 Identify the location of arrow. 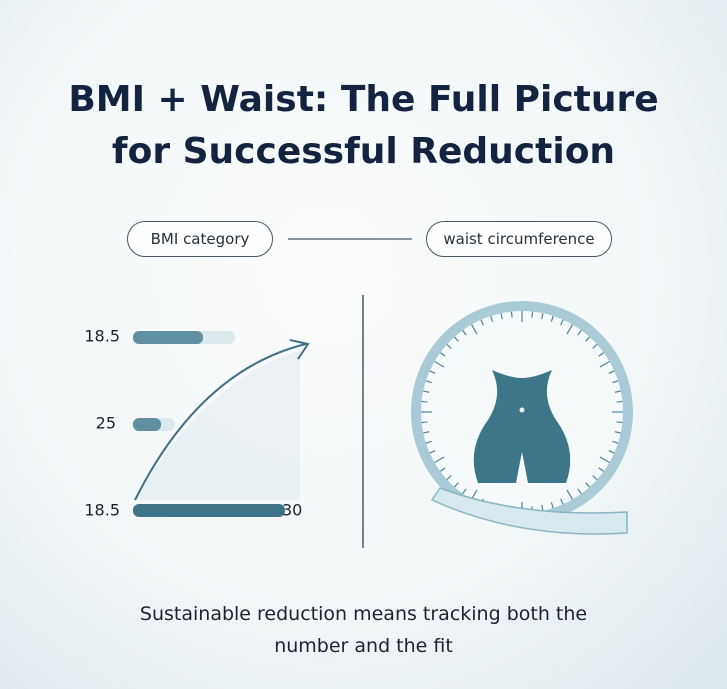
(220, 422).